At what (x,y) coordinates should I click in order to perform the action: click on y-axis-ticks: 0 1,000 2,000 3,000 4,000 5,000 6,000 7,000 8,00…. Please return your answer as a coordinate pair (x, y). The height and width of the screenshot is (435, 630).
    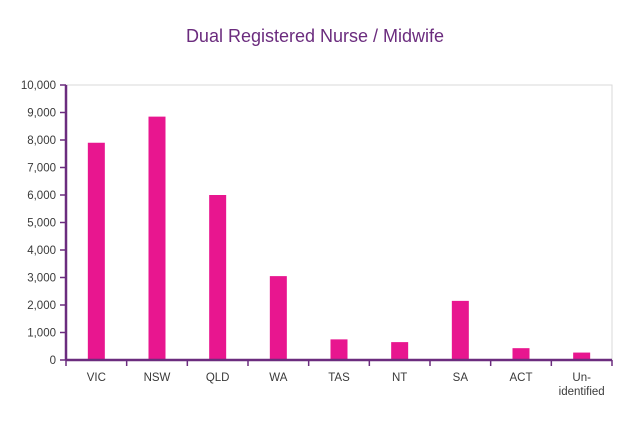
    Looking at the image, I should click on (43, 223).